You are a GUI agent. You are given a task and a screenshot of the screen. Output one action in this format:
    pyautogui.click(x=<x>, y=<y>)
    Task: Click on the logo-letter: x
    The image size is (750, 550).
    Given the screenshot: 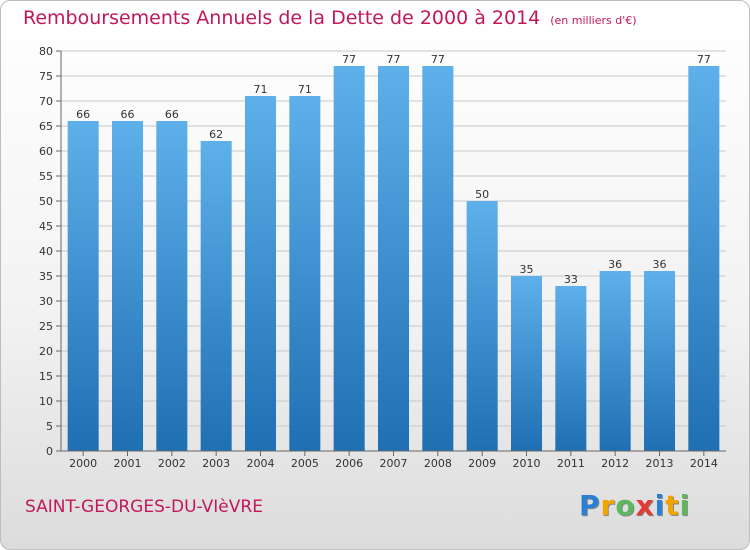 What is the action you would take?
    pyautogui.click(x=645, y=505)
    